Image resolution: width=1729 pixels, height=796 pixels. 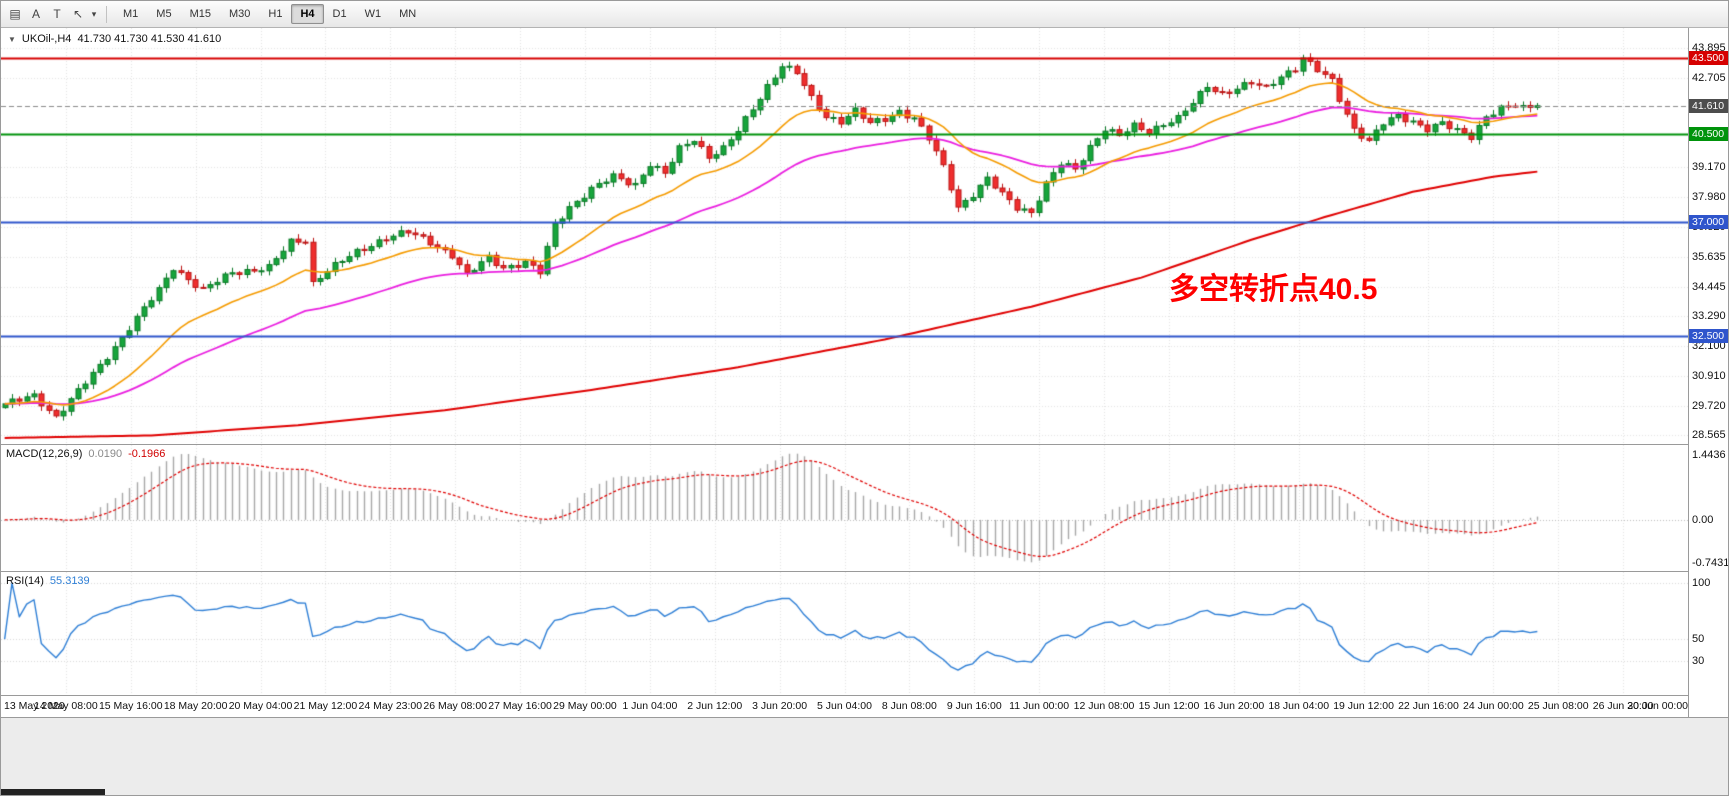 What do you see at coordinates (1299, 706) in the screenshot?
I see `time-label: 18 Jun 04:00` at bounding box center [1299, 706].